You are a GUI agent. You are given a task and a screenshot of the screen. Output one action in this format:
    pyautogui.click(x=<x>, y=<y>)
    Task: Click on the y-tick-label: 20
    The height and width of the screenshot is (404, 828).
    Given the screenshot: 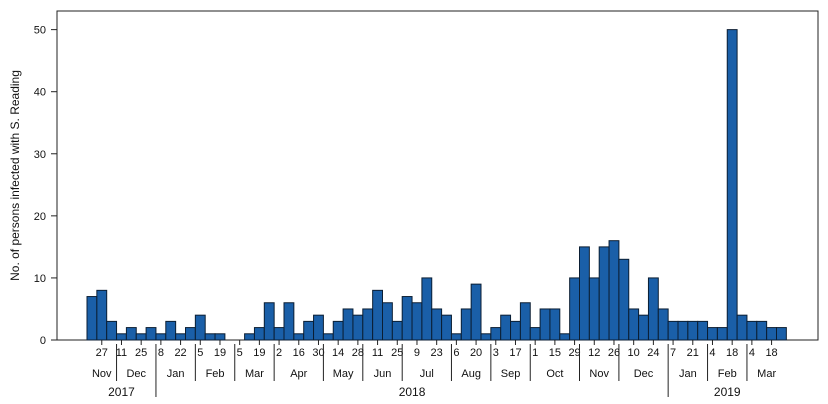 What is the action you would take?
    pyautogui.click(x=40, y=217)
    